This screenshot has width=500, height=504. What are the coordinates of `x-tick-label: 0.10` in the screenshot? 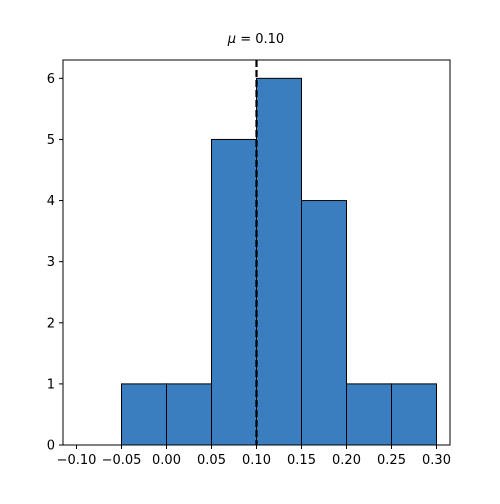 It's located at (256, 460).